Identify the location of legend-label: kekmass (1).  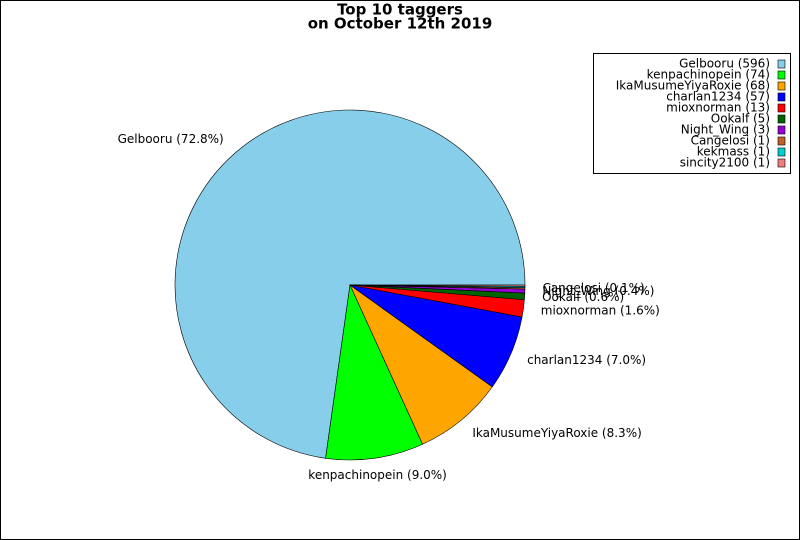
(733, 152).